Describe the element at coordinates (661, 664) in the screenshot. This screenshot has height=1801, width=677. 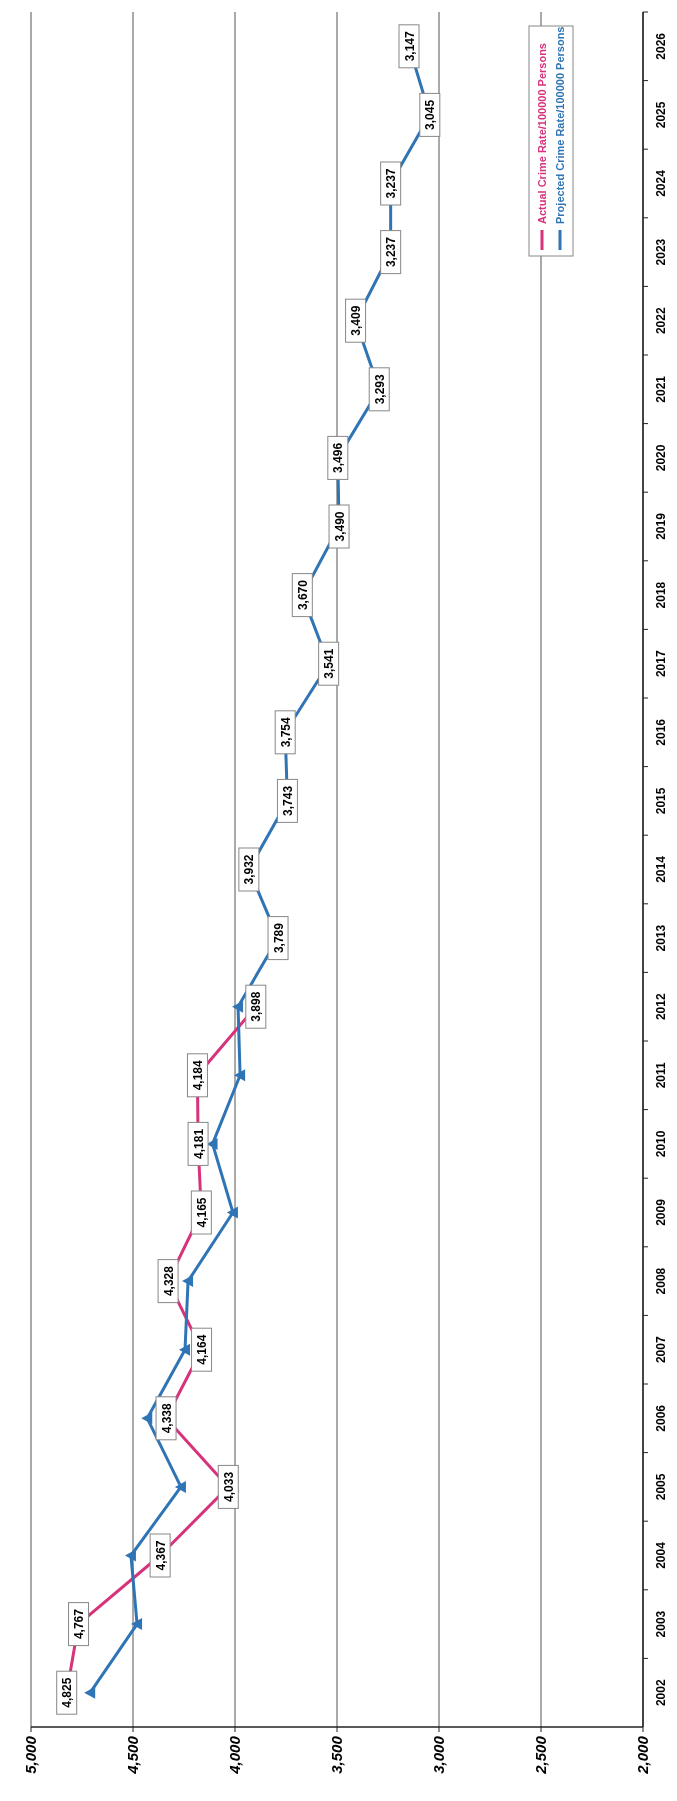
I see `y-tick-label: 2017` at that location.